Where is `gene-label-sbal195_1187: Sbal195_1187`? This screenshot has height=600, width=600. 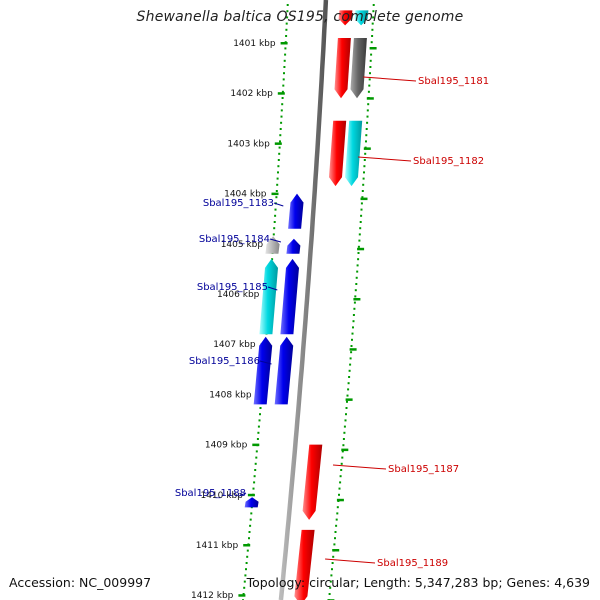 gene-label-sbal195_1187: Sbal195_1187 is located at coordinates (423, 469).